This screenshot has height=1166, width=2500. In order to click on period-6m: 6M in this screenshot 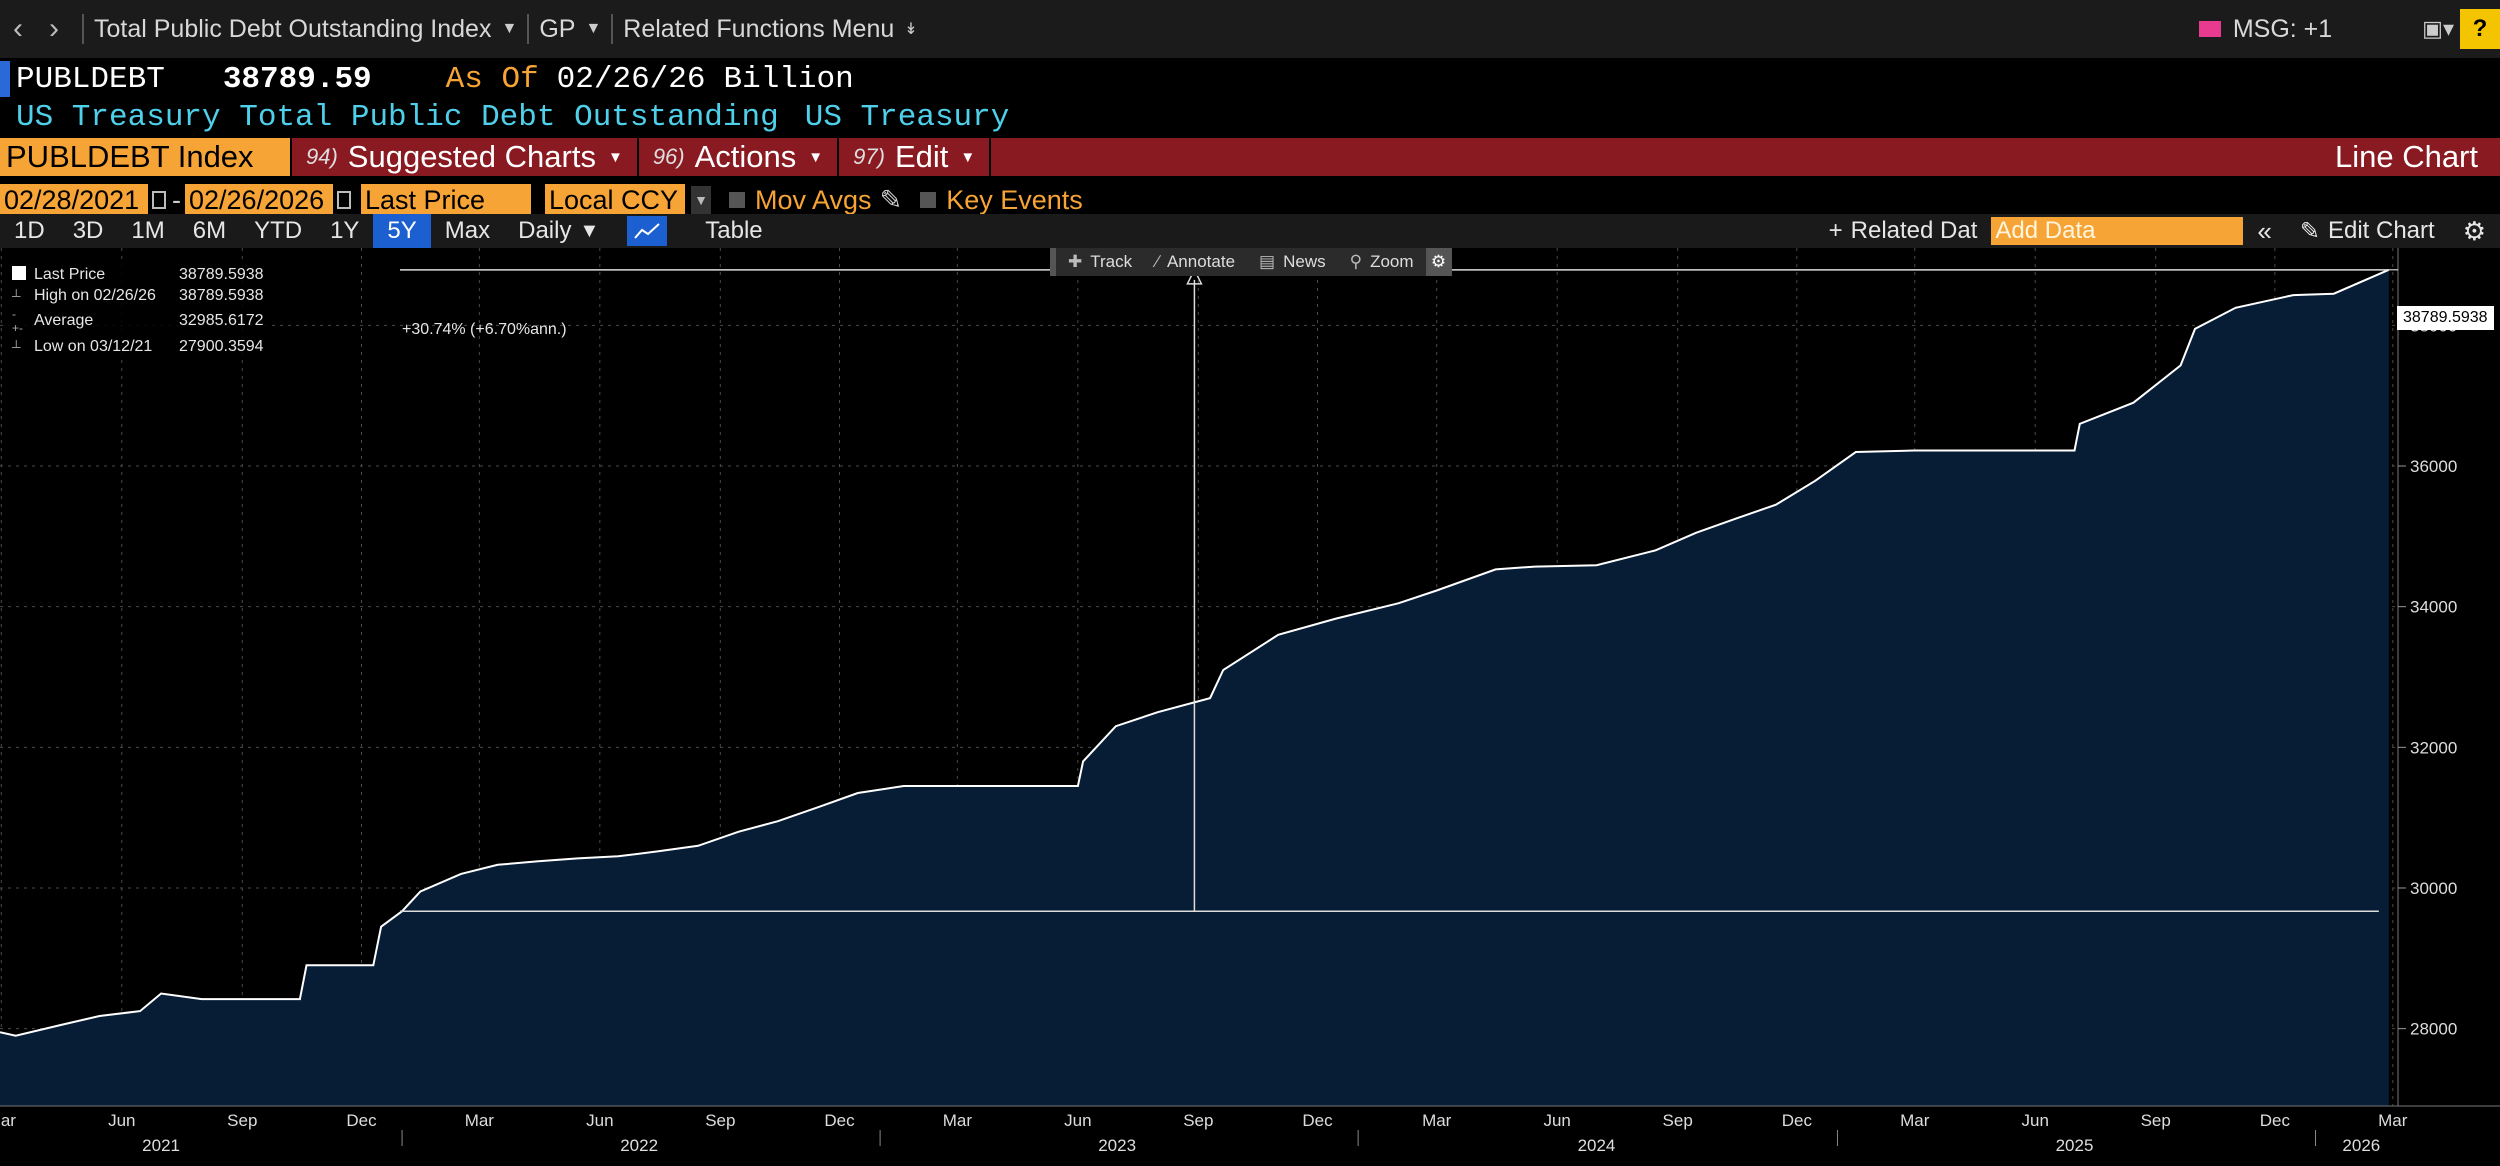, I will do `click(209, 230)`.